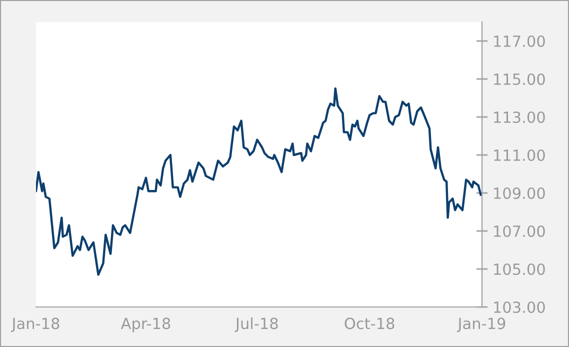 The height and width of the screenshot is (347, 569). What do you see at coordinates (519, 155) in the screenshot?
I see `y-tick-label: 111.00` at bounding box center [519, 155].